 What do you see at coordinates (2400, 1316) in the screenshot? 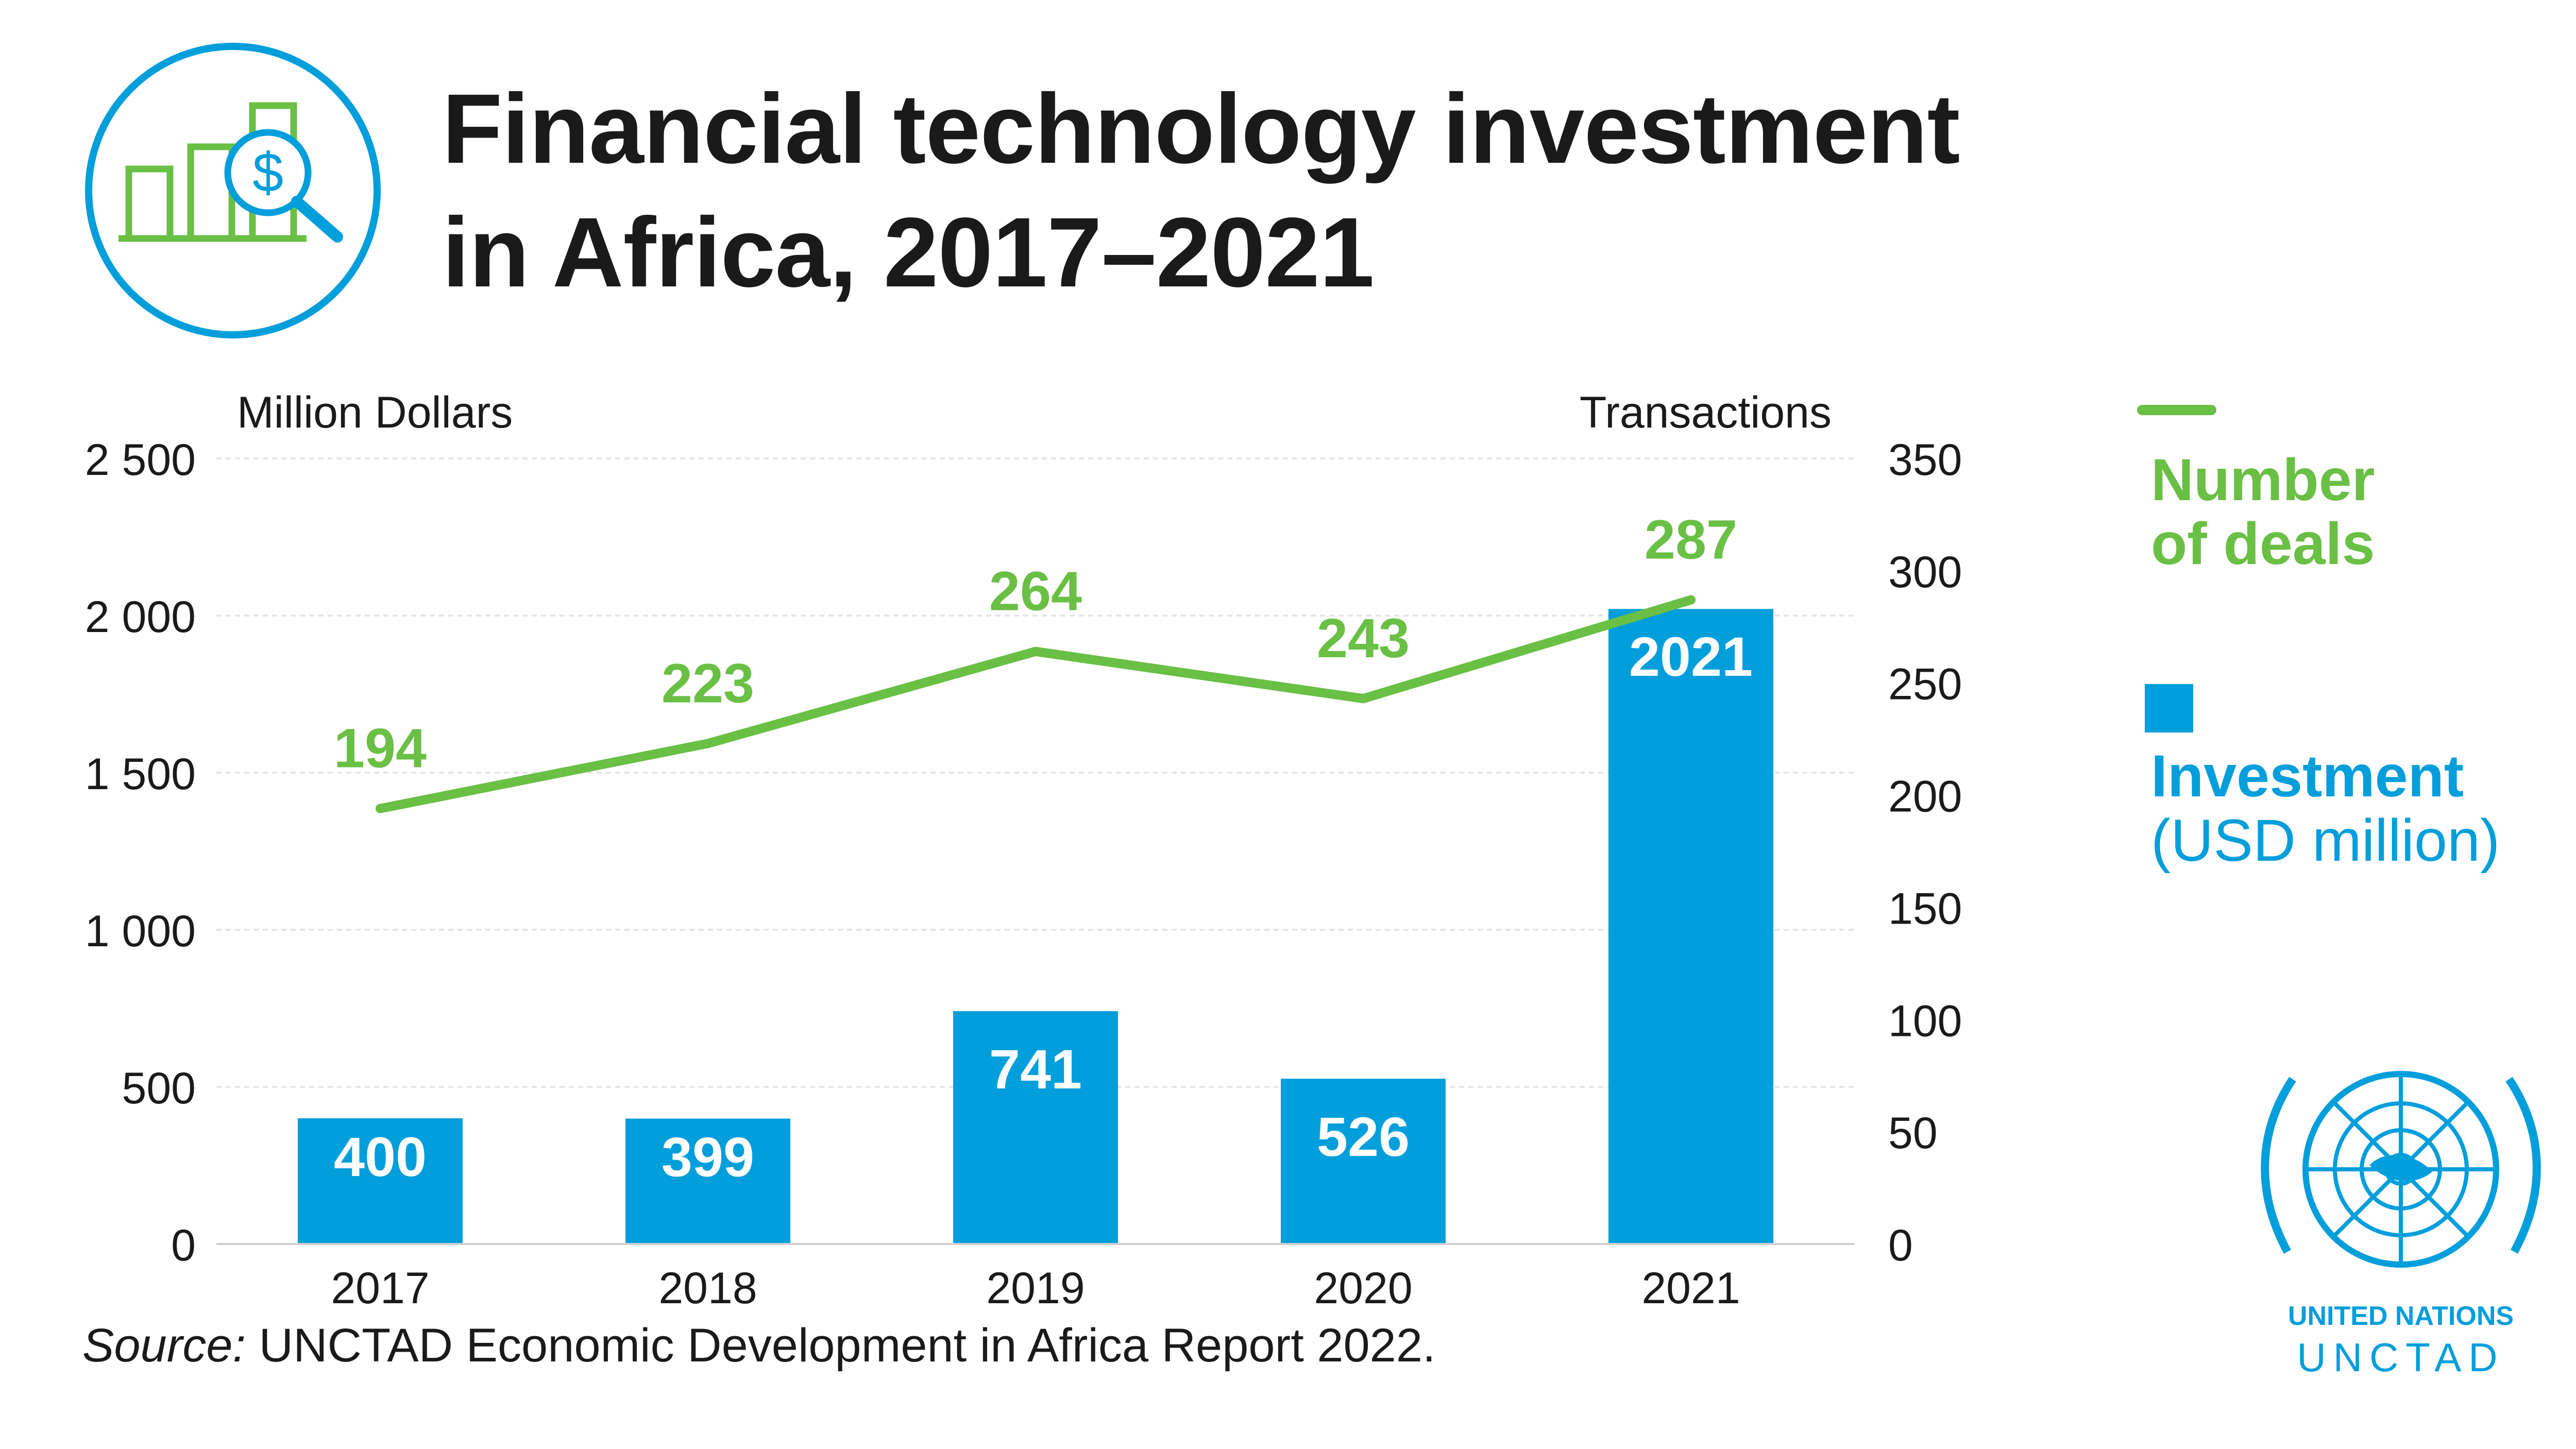
I see `un-org-name: UNITED NATIONS` at bounding box center [2400, 1316].